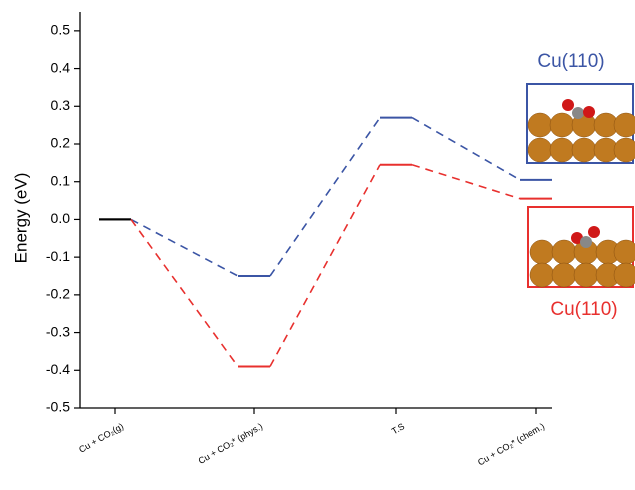 The height and width of the screenshot is (490, 635). What do you see at coordinates (61, 67) in the screenshot?
I see `y-tick-label: 0.4` at bounding box center [61, 67].